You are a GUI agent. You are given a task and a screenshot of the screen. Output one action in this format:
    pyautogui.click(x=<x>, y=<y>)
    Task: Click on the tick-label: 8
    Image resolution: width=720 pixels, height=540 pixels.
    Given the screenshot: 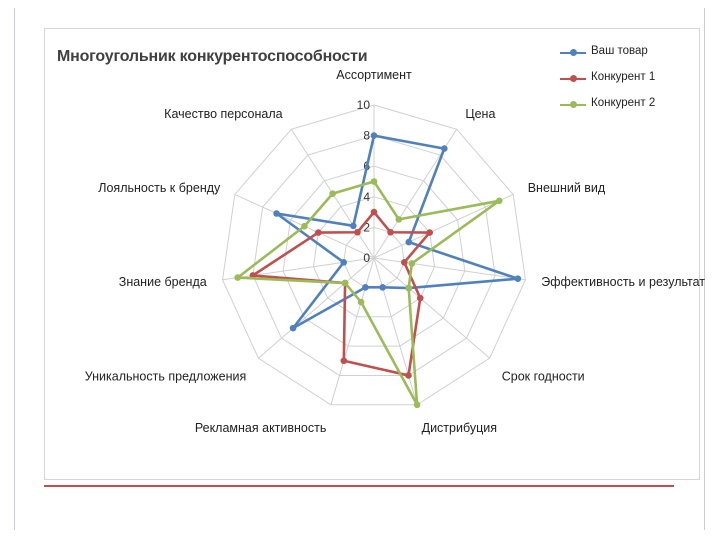 What is the action you would take?
    pyautogui.click(x=366, y=136)
    